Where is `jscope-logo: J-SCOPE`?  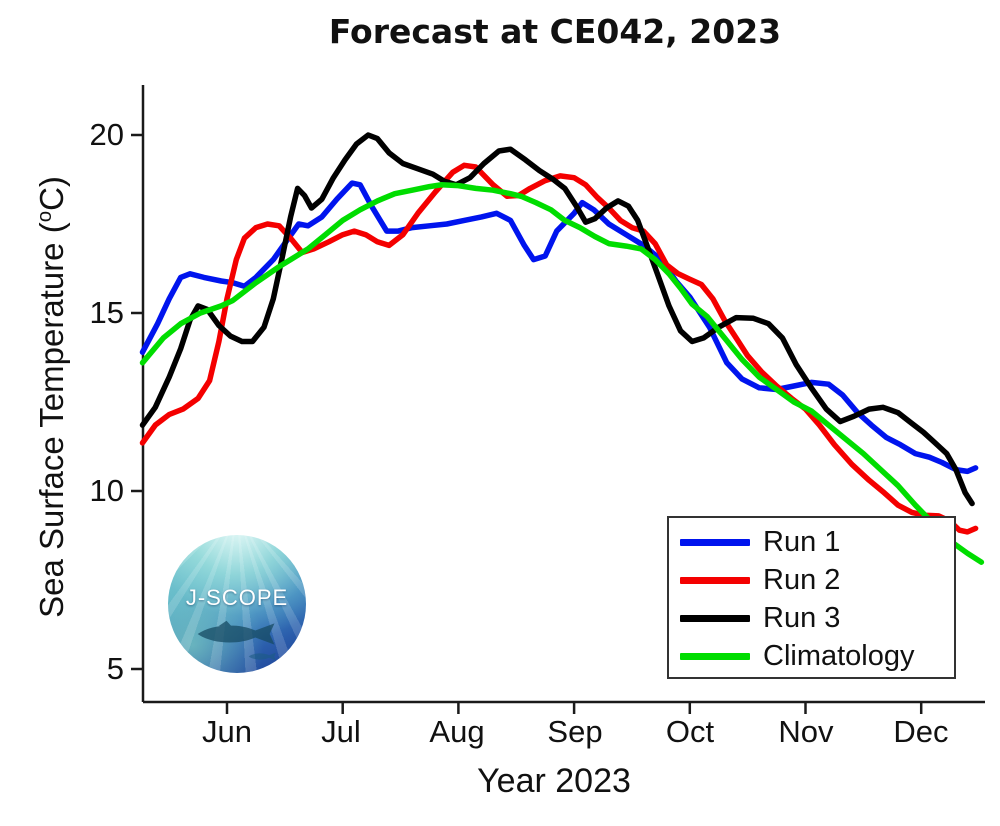 jscope-logo: J-SCOPE is located at coordinates (237, 604).